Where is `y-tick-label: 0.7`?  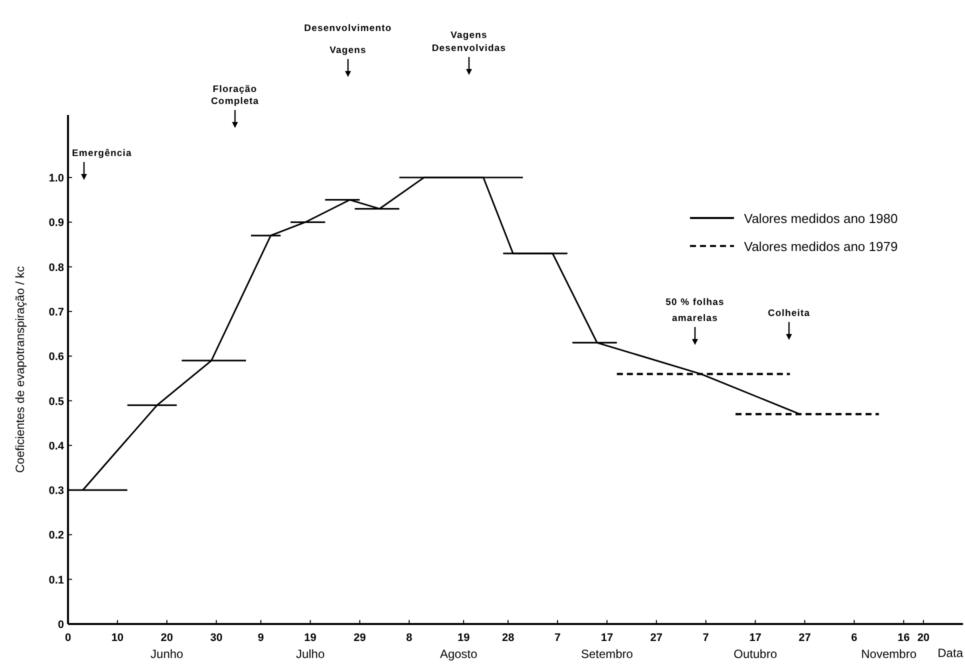
y-tick-label: 0.7 is located at coordinates (56, 312).